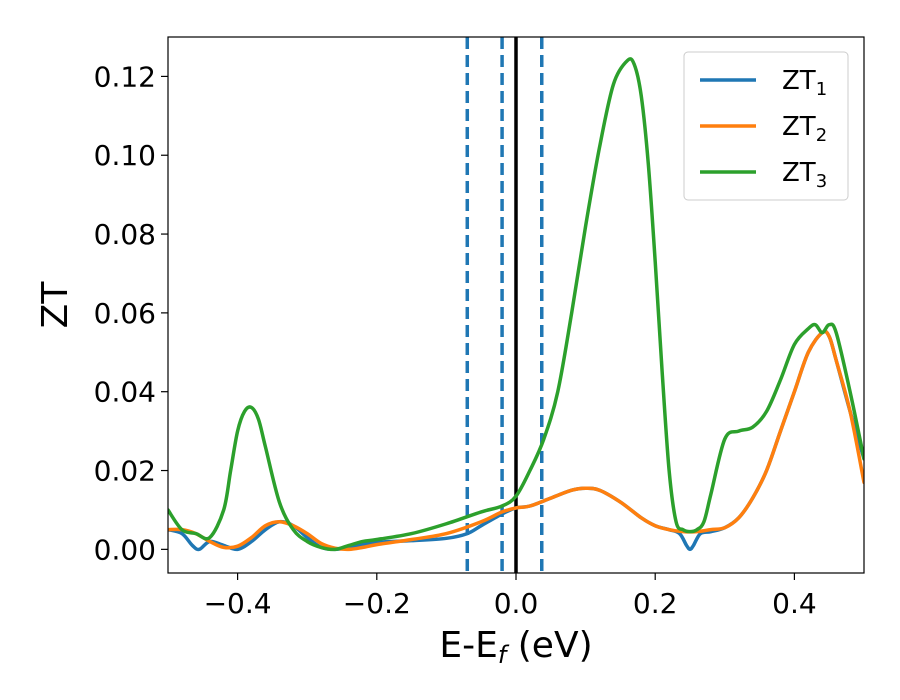 The width and height of the screenshot is (900, 700). I want to click on x-axis-label-unit: (eV), so click(549, 645).